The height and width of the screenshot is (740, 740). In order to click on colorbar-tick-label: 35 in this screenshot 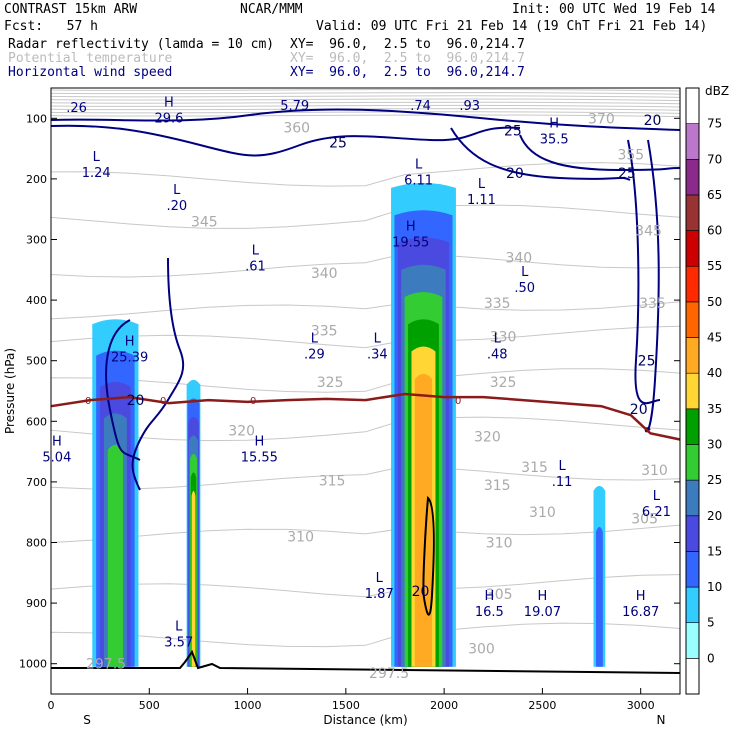, I will do `click(714, 409)`.